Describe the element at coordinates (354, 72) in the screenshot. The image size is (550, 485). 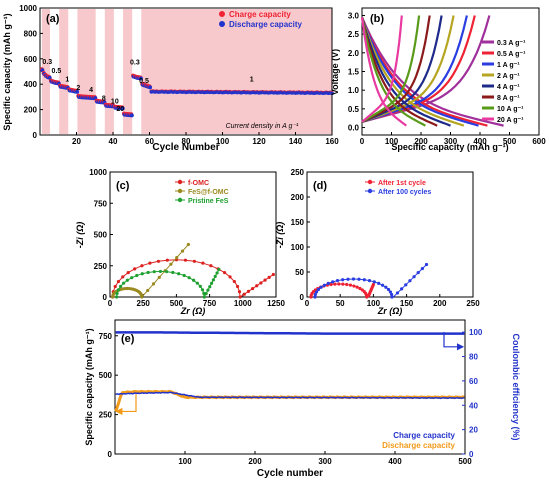
I see `ytick-label: 1.5` at that location.